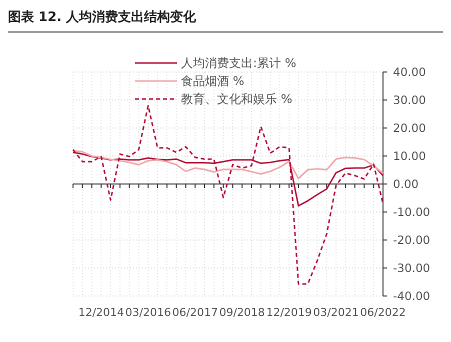 The height and width of the screenshot is (342, 451). Describe the element at coordinates (289, 312) in the screenshot. I see `x-tick-label: 12/2019` at that location.